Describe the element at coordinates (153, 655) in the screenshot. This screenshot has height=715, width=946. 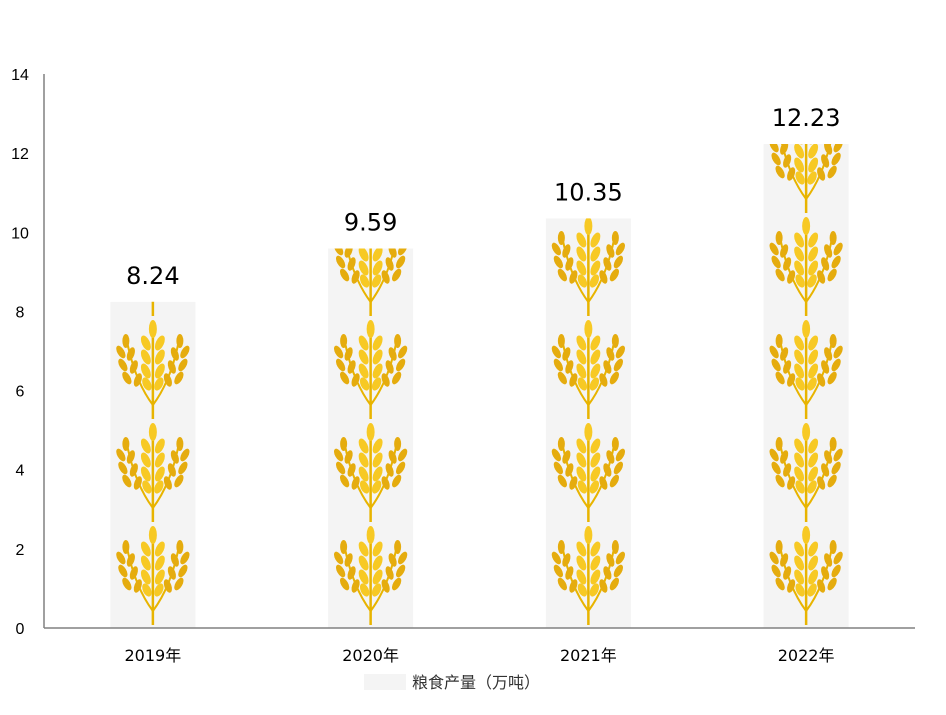
I see `x-tick-label: 2019年` at that location.